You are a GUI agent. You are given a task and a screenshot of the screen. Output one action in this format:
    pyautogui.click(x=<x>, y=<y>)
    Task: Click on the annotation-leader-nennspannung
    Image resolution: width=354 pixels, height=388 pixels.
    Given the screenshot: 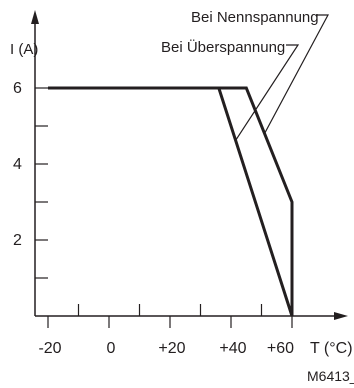 What is the action you would take?
    pyautogui.click(x=296, y=74)
    